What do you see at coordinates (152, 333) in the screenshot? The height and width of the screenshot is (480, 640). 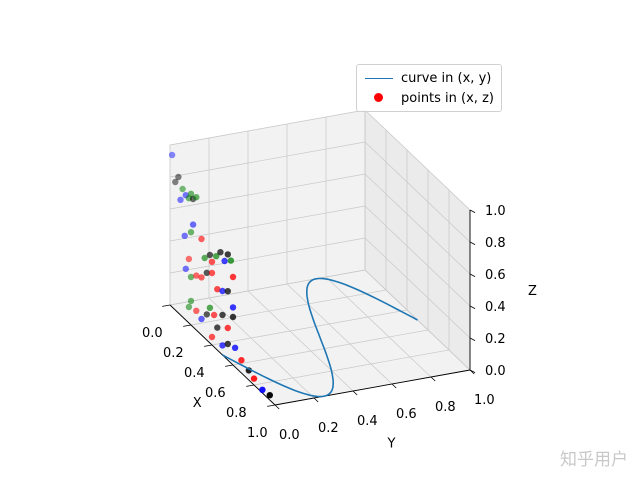 I see `x-tick-label: 0.0` at bounding box center [152, 333].